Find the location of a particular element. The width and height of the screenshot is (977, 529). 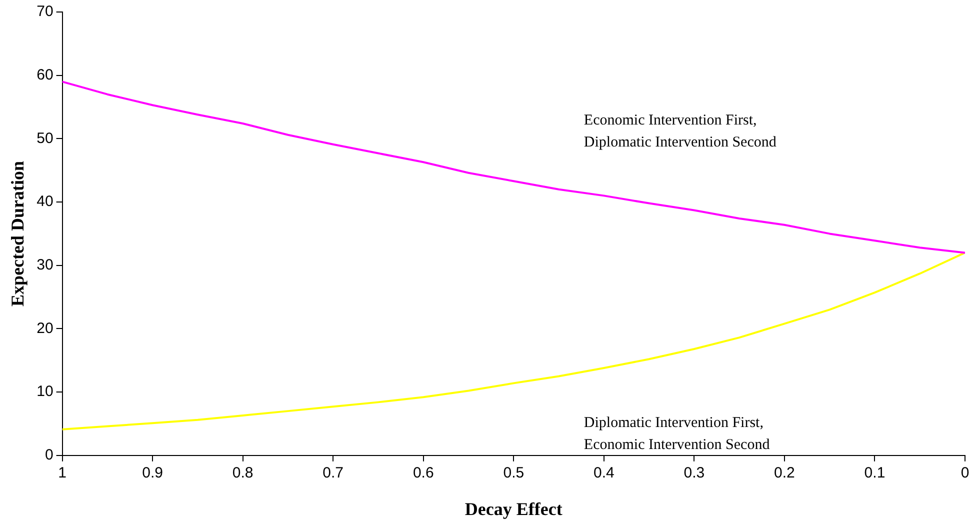

x-tick-label: 0.4 is located at coordinates (603, 473).